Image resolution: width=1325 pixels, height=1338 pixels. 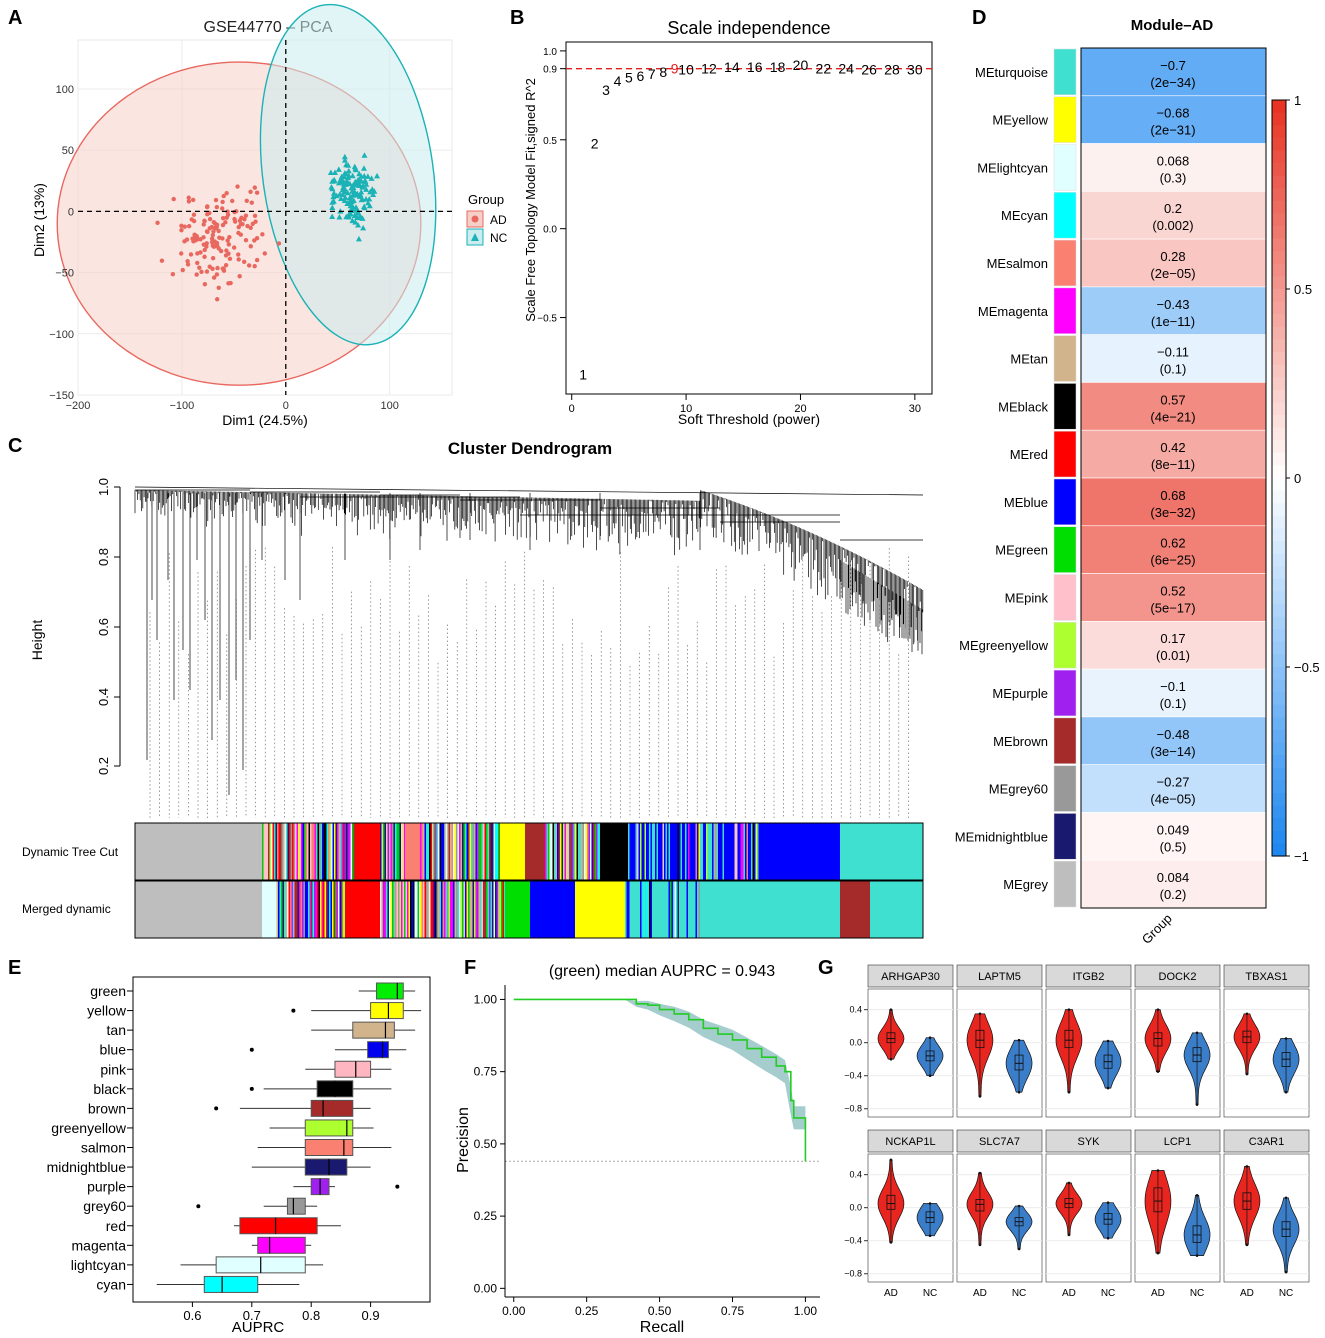 I want to click on cell-r-value: 0.17, so click(x=1172, y=638).